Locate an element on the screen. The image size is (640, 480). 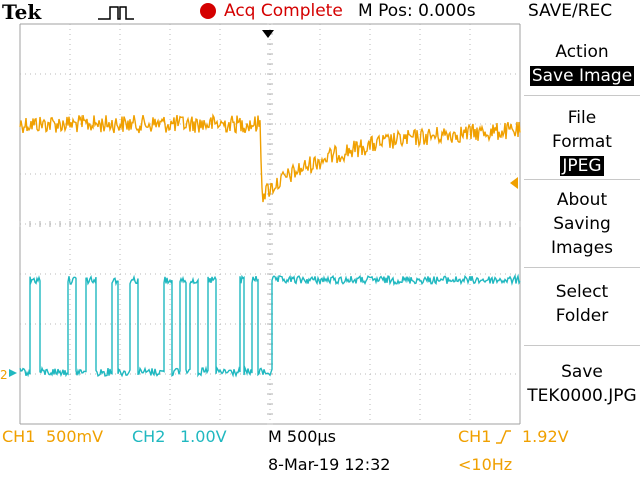
brand-logo: Tek is located at coordinates (22, 12).